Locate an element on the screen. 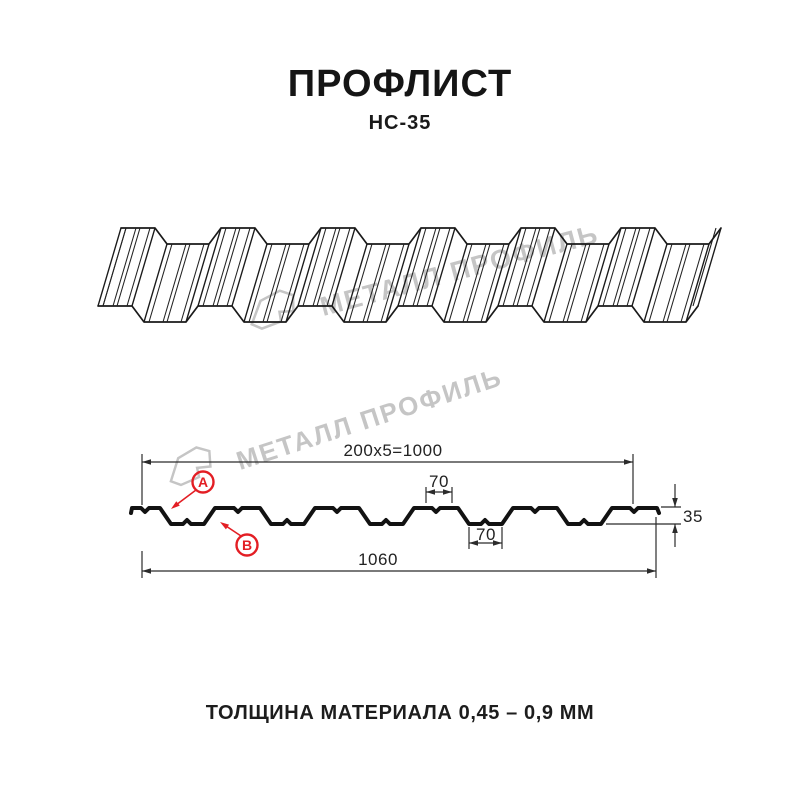 Image resolution: width=800 pixels, height=800 pixels. profile-code: НС-35 is located at coordinates (400, 123).